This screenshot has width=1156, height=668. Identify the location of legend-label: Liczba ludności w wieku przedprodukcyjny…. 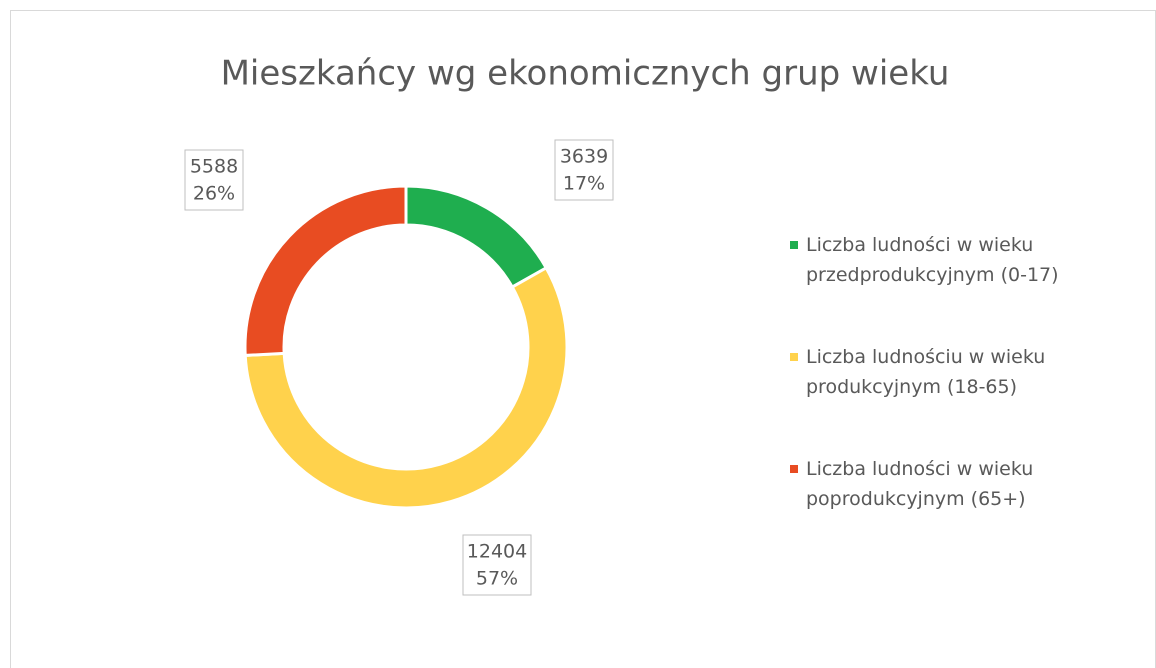
(932, 260).